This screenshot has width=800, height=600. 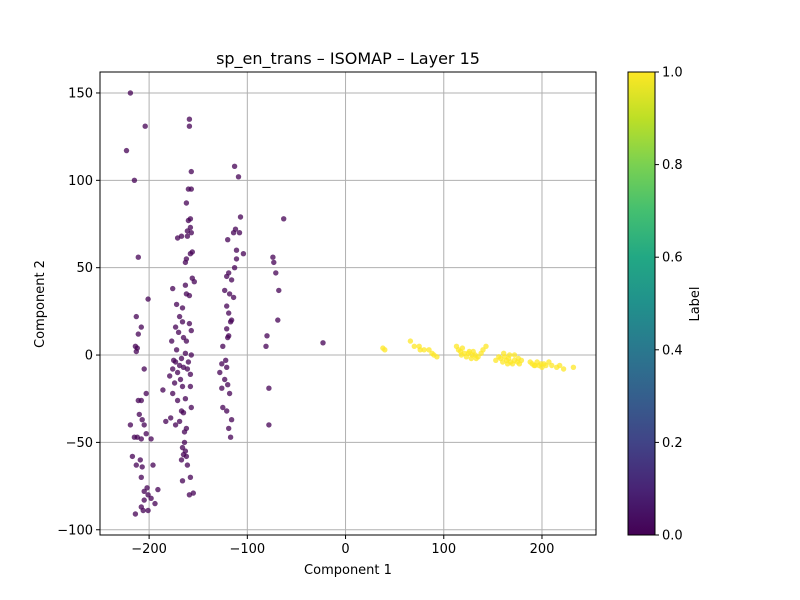 What do you see at coordinates (89, 356) in the screenshot?
I see `y-tick-label: 0` at bounding box center [89, 356].